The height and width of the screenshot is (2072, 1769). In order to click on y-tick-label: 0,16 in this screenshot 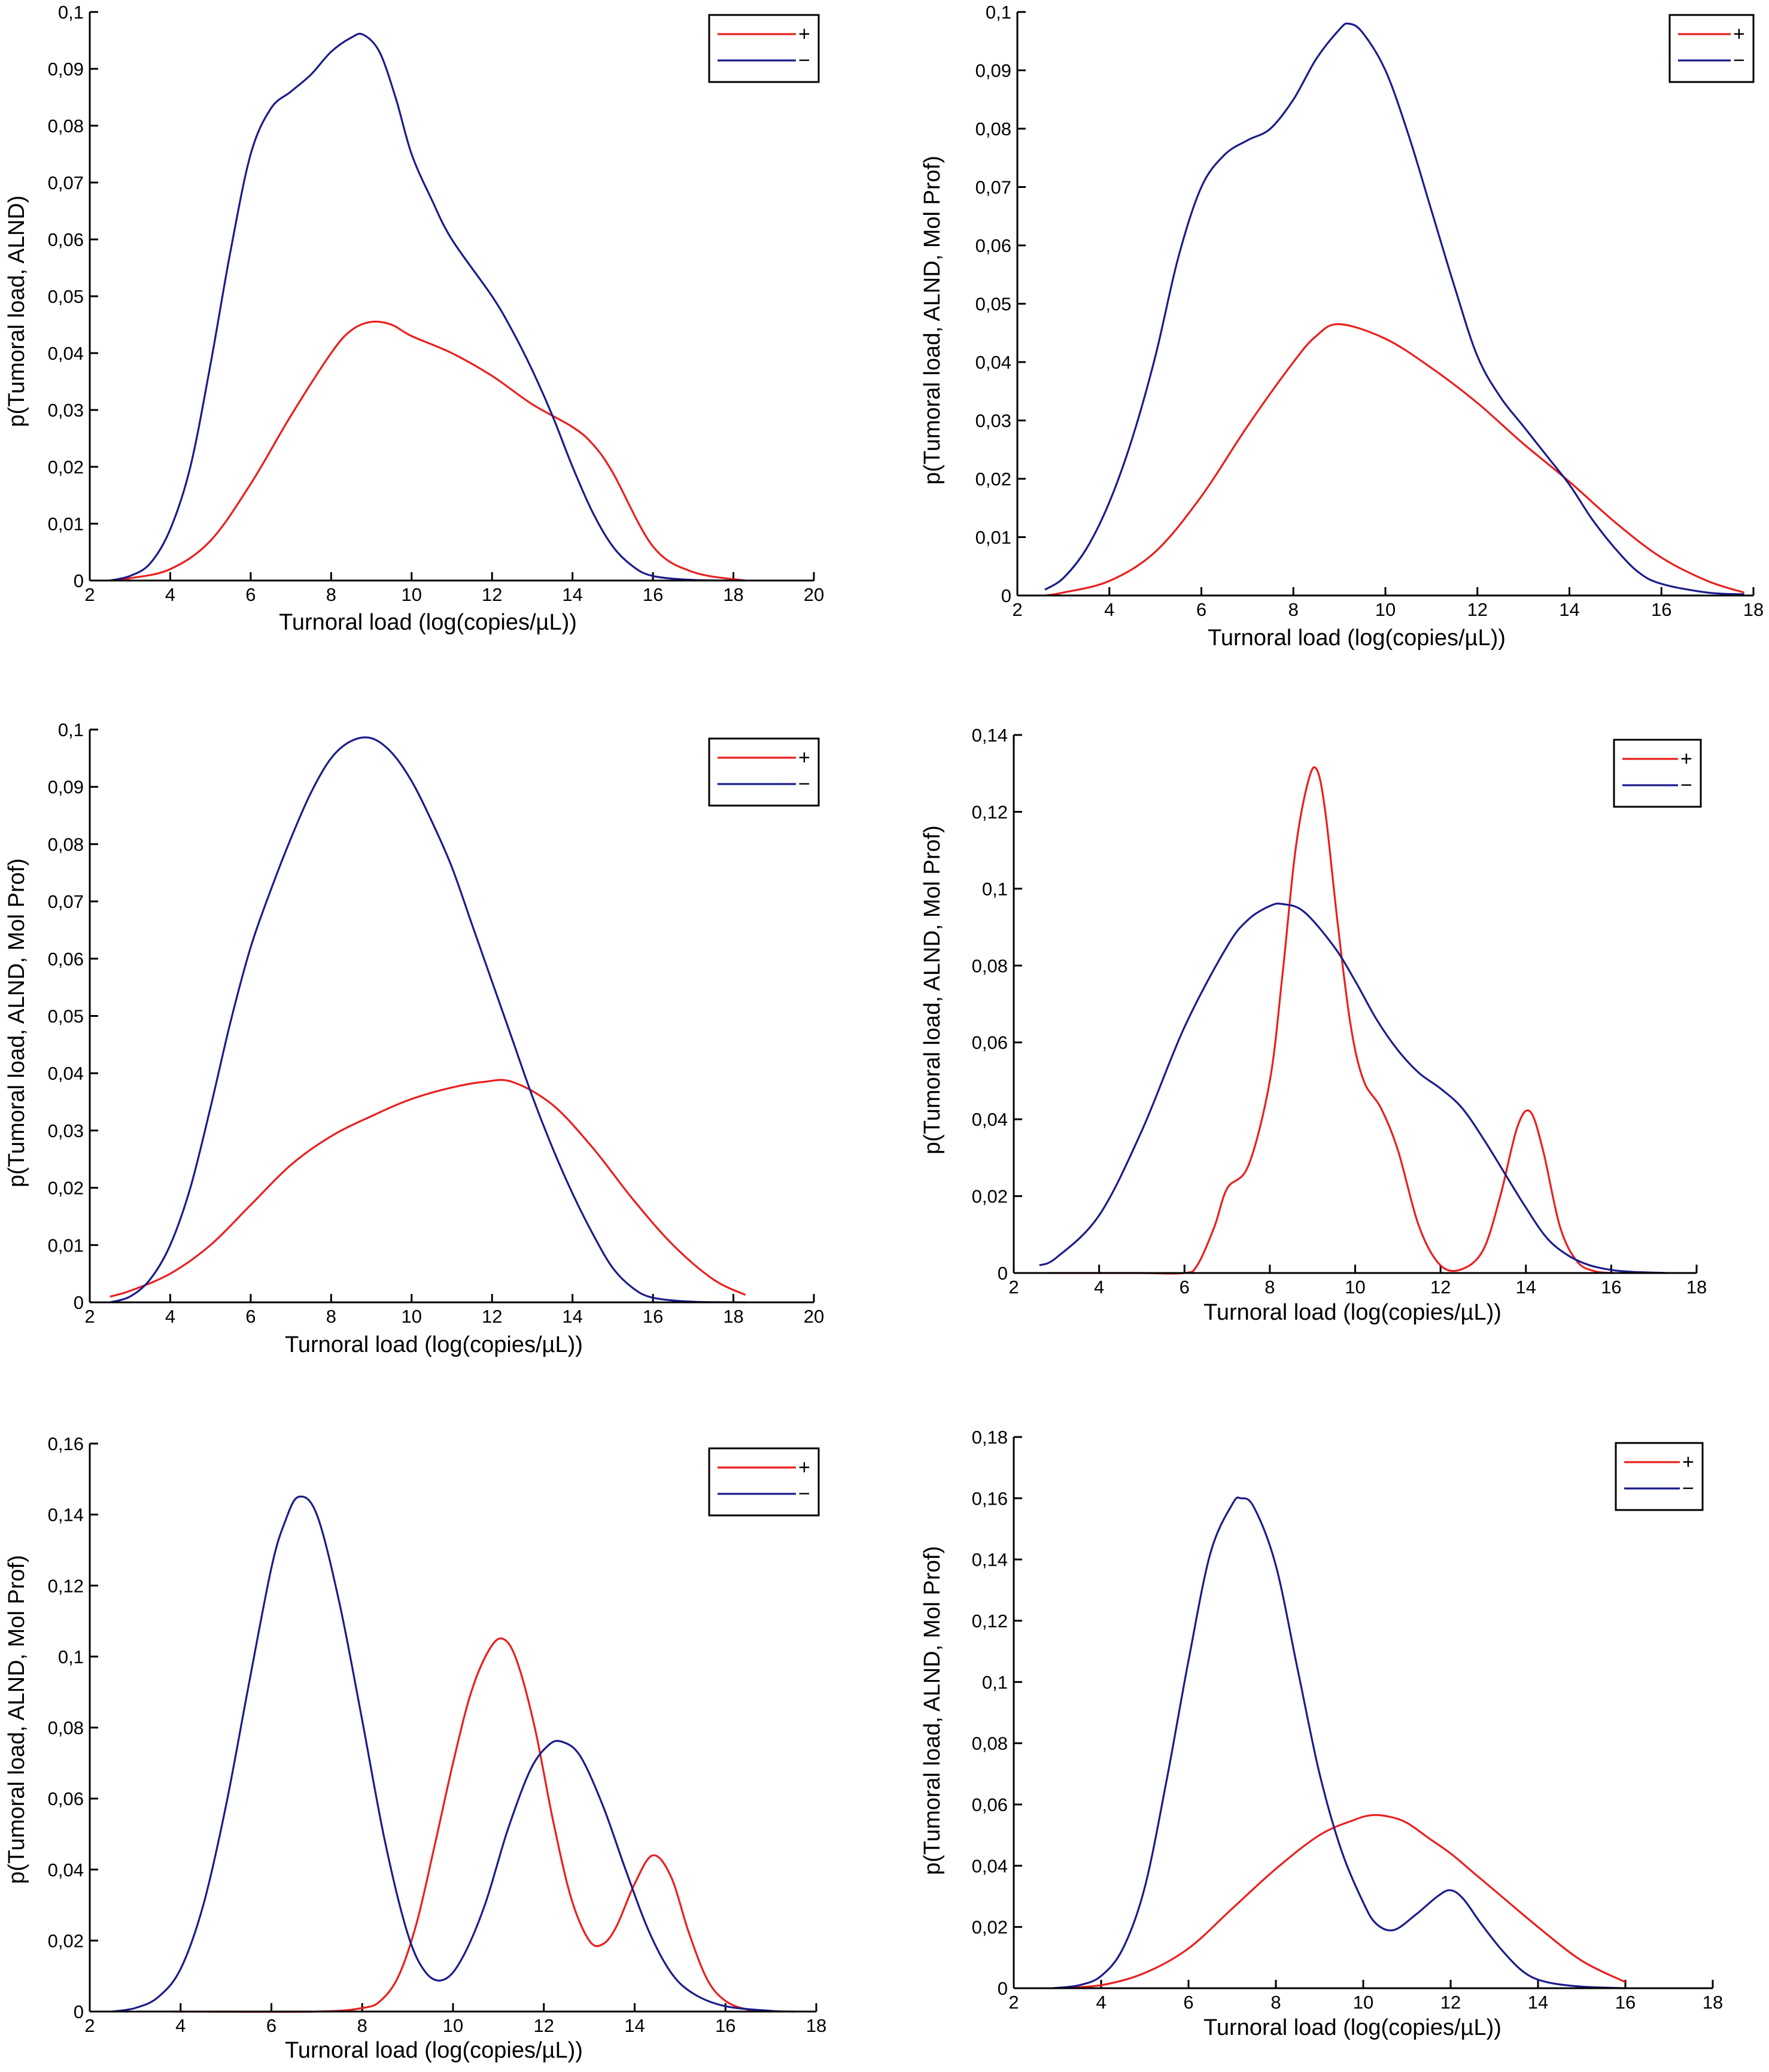, I will do `click(66, 1443)`.